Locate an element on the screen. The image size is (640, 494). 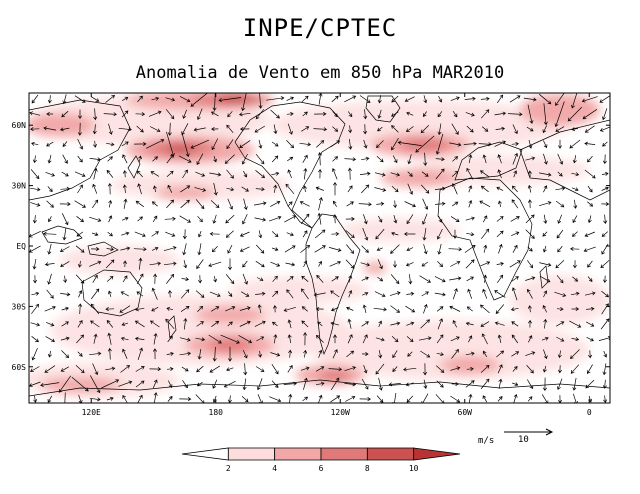
lon-label: 0 is located at coordinates (589, 412).